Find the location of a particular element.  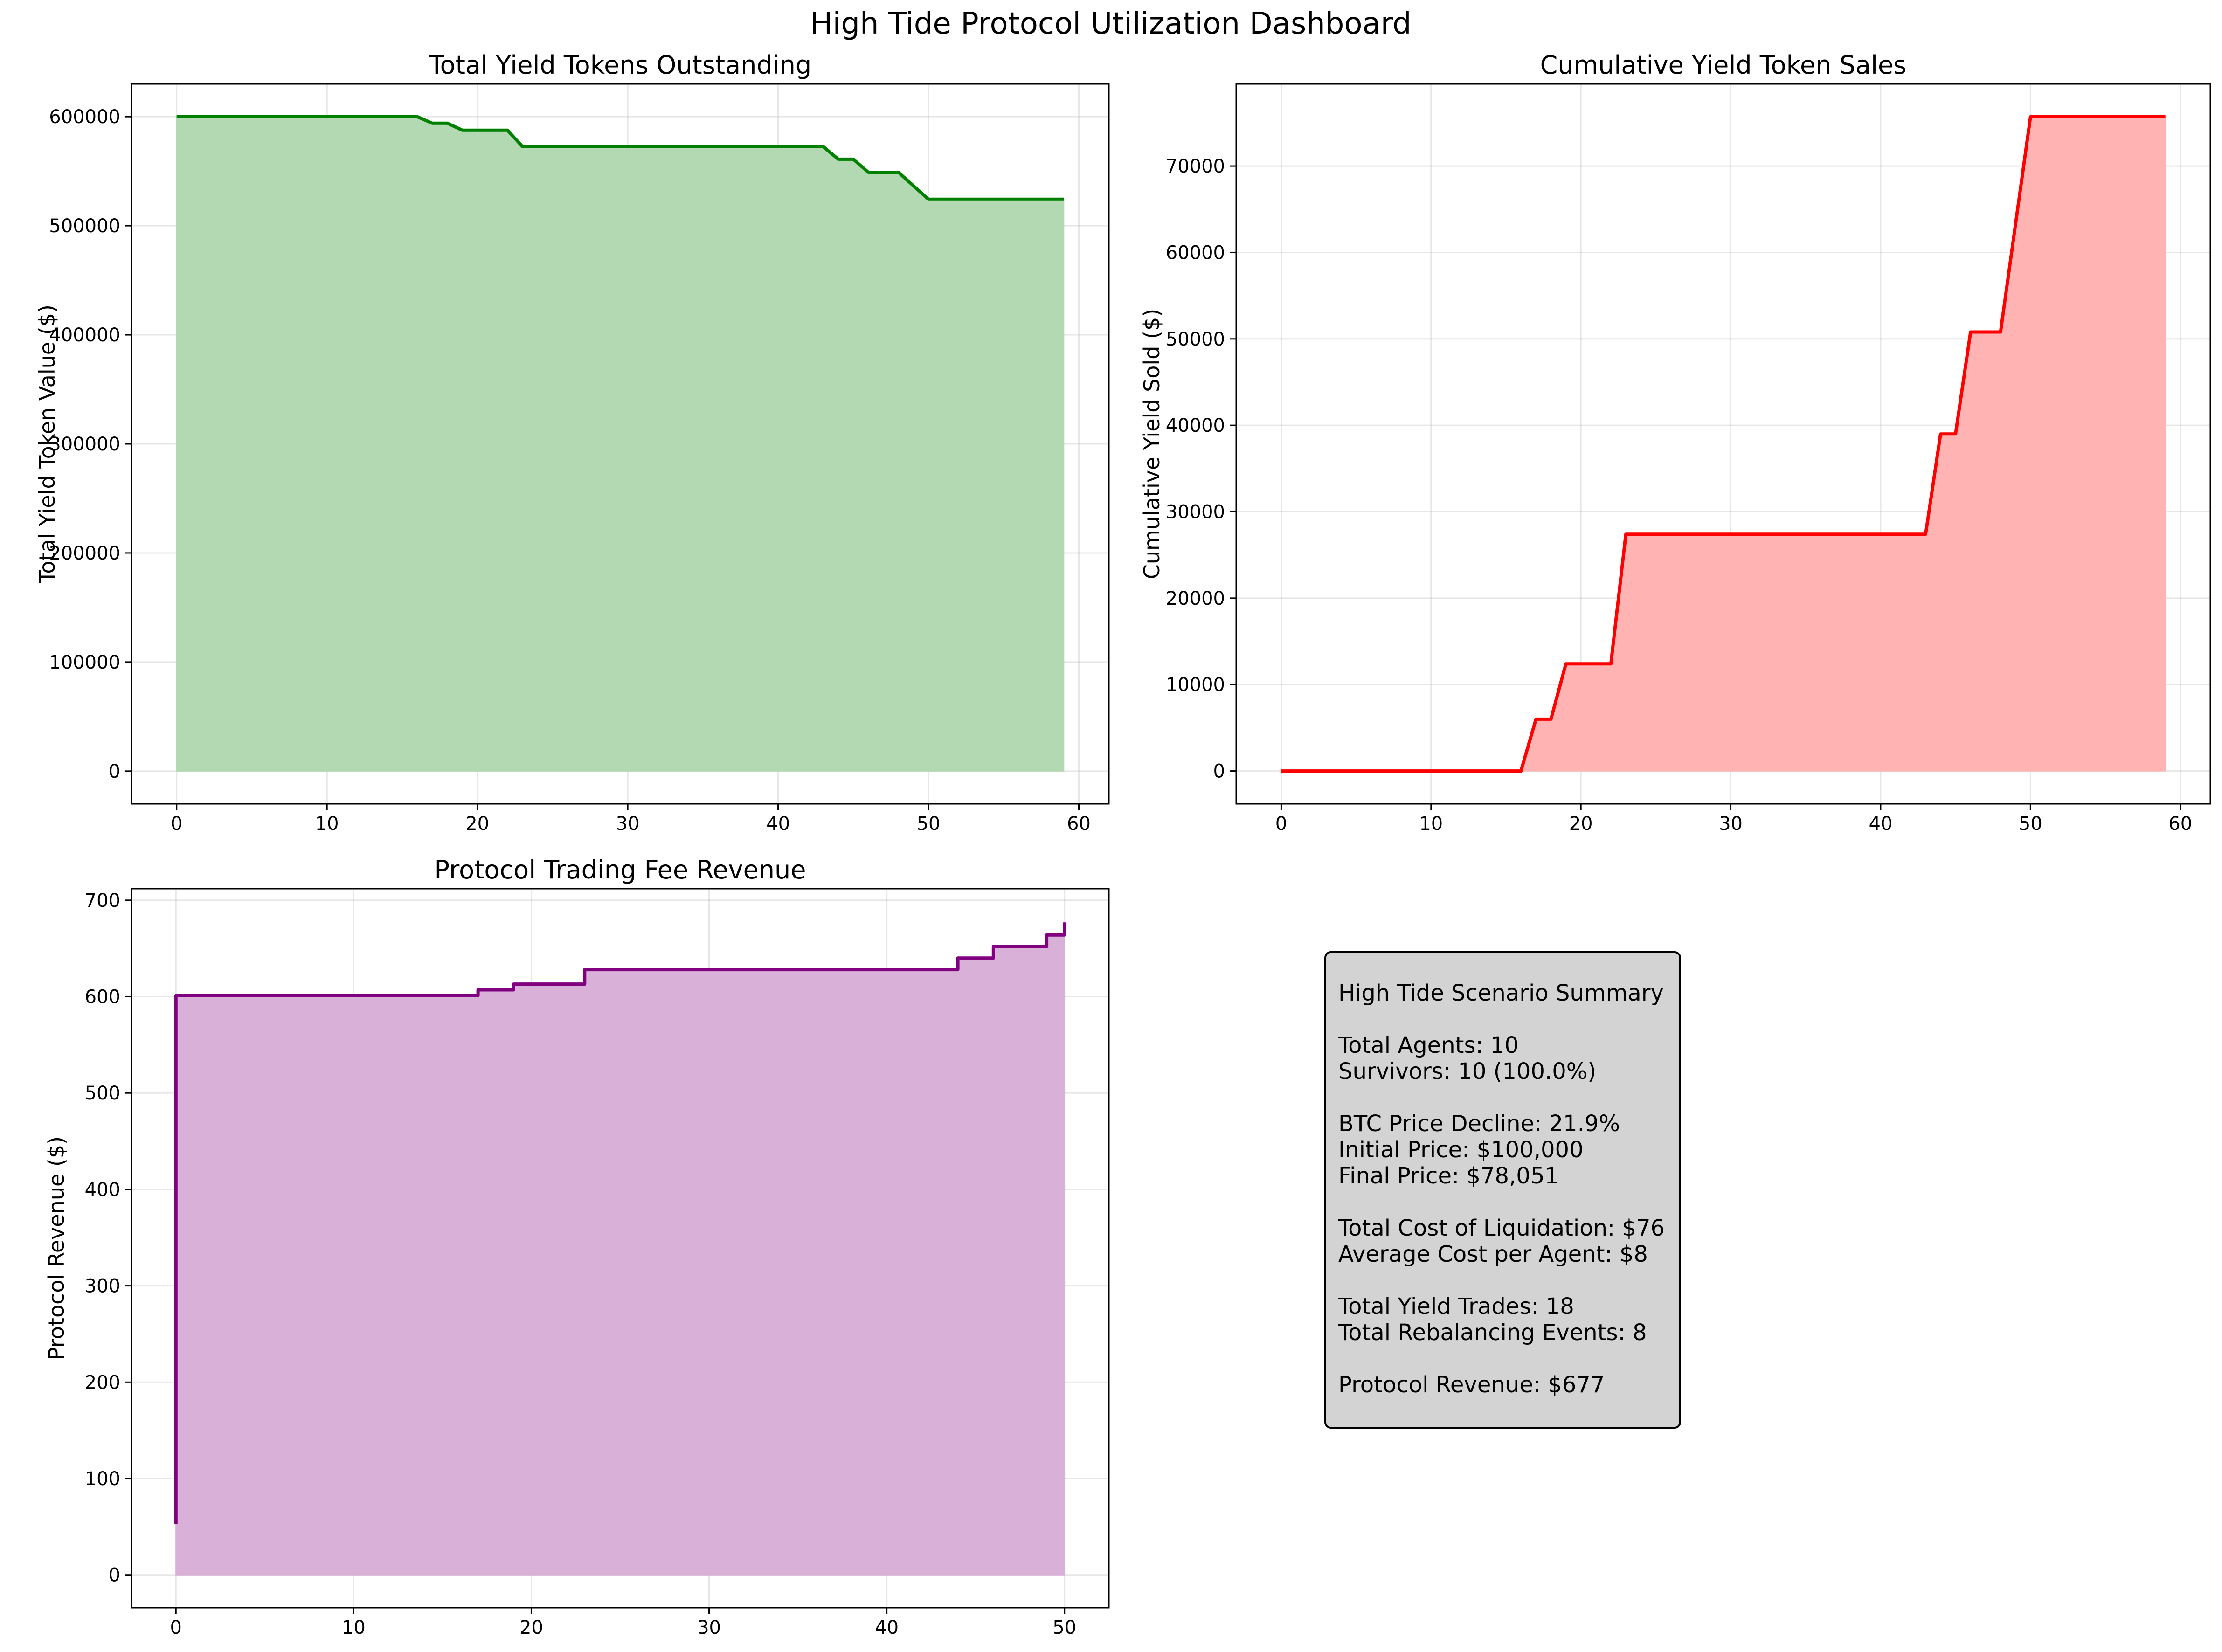

y-tick-label: 70000 is located at coordinates (1195, 166).